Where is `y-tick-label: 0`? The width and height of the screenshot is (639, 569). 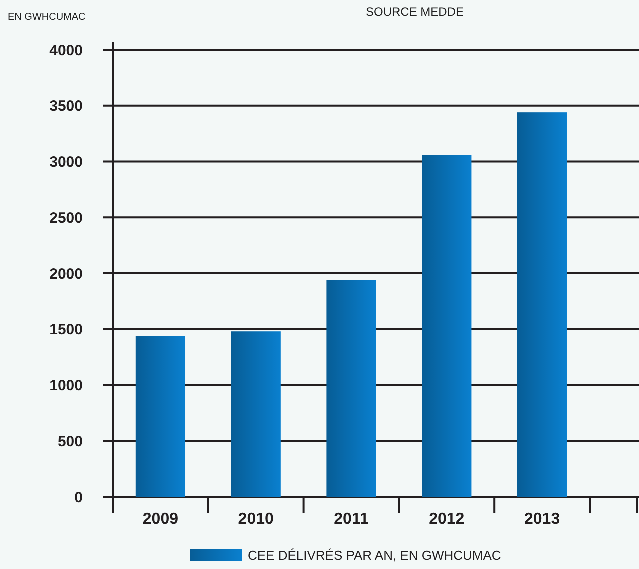 y-tick-label: 0 is located at coordinates (78, 497).